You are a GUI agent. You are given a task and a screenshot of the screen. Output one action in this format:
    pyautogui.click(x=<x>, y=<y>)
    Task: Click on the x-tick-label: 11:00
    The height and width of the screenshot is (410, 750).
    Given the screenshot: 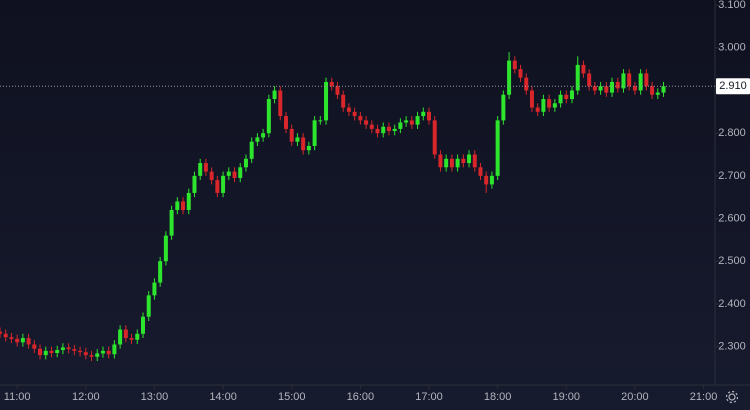 What is the action you would take?
    pyautogui.click(x=17, y=397)
    